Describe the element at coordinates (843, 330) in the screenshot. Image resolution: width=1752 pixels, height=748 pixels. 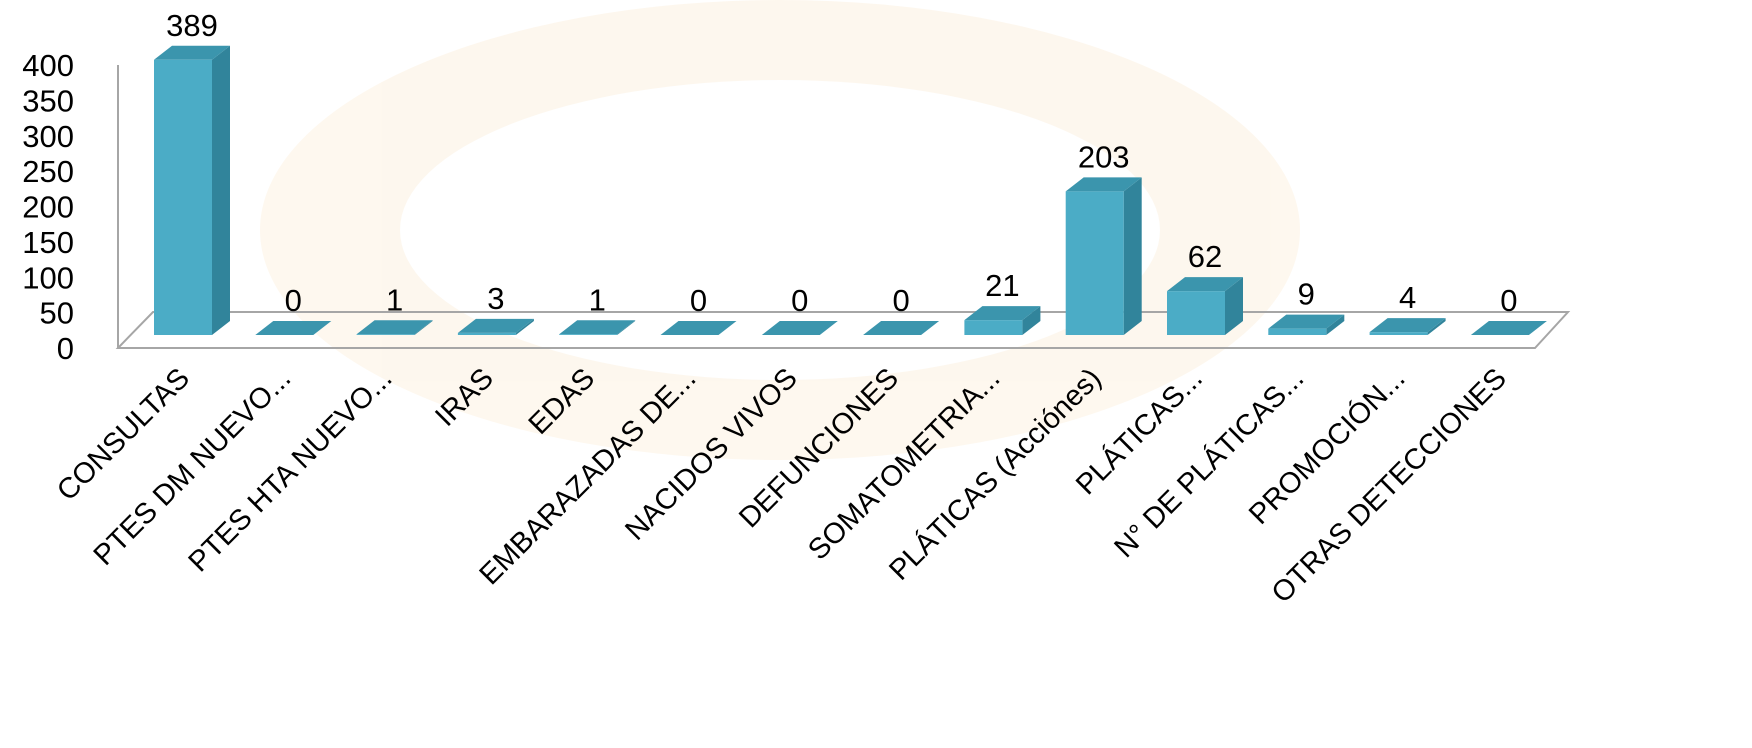
I see `floor` at that location.